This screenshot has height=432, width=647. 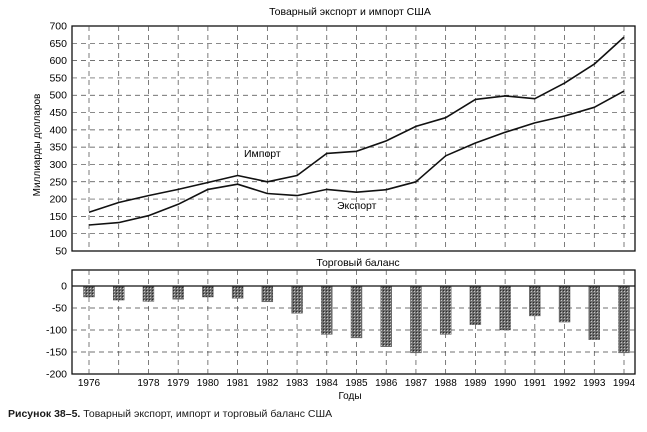 I want to click on caption-label: Рисунок 38–5., so click(x=44, y=414).